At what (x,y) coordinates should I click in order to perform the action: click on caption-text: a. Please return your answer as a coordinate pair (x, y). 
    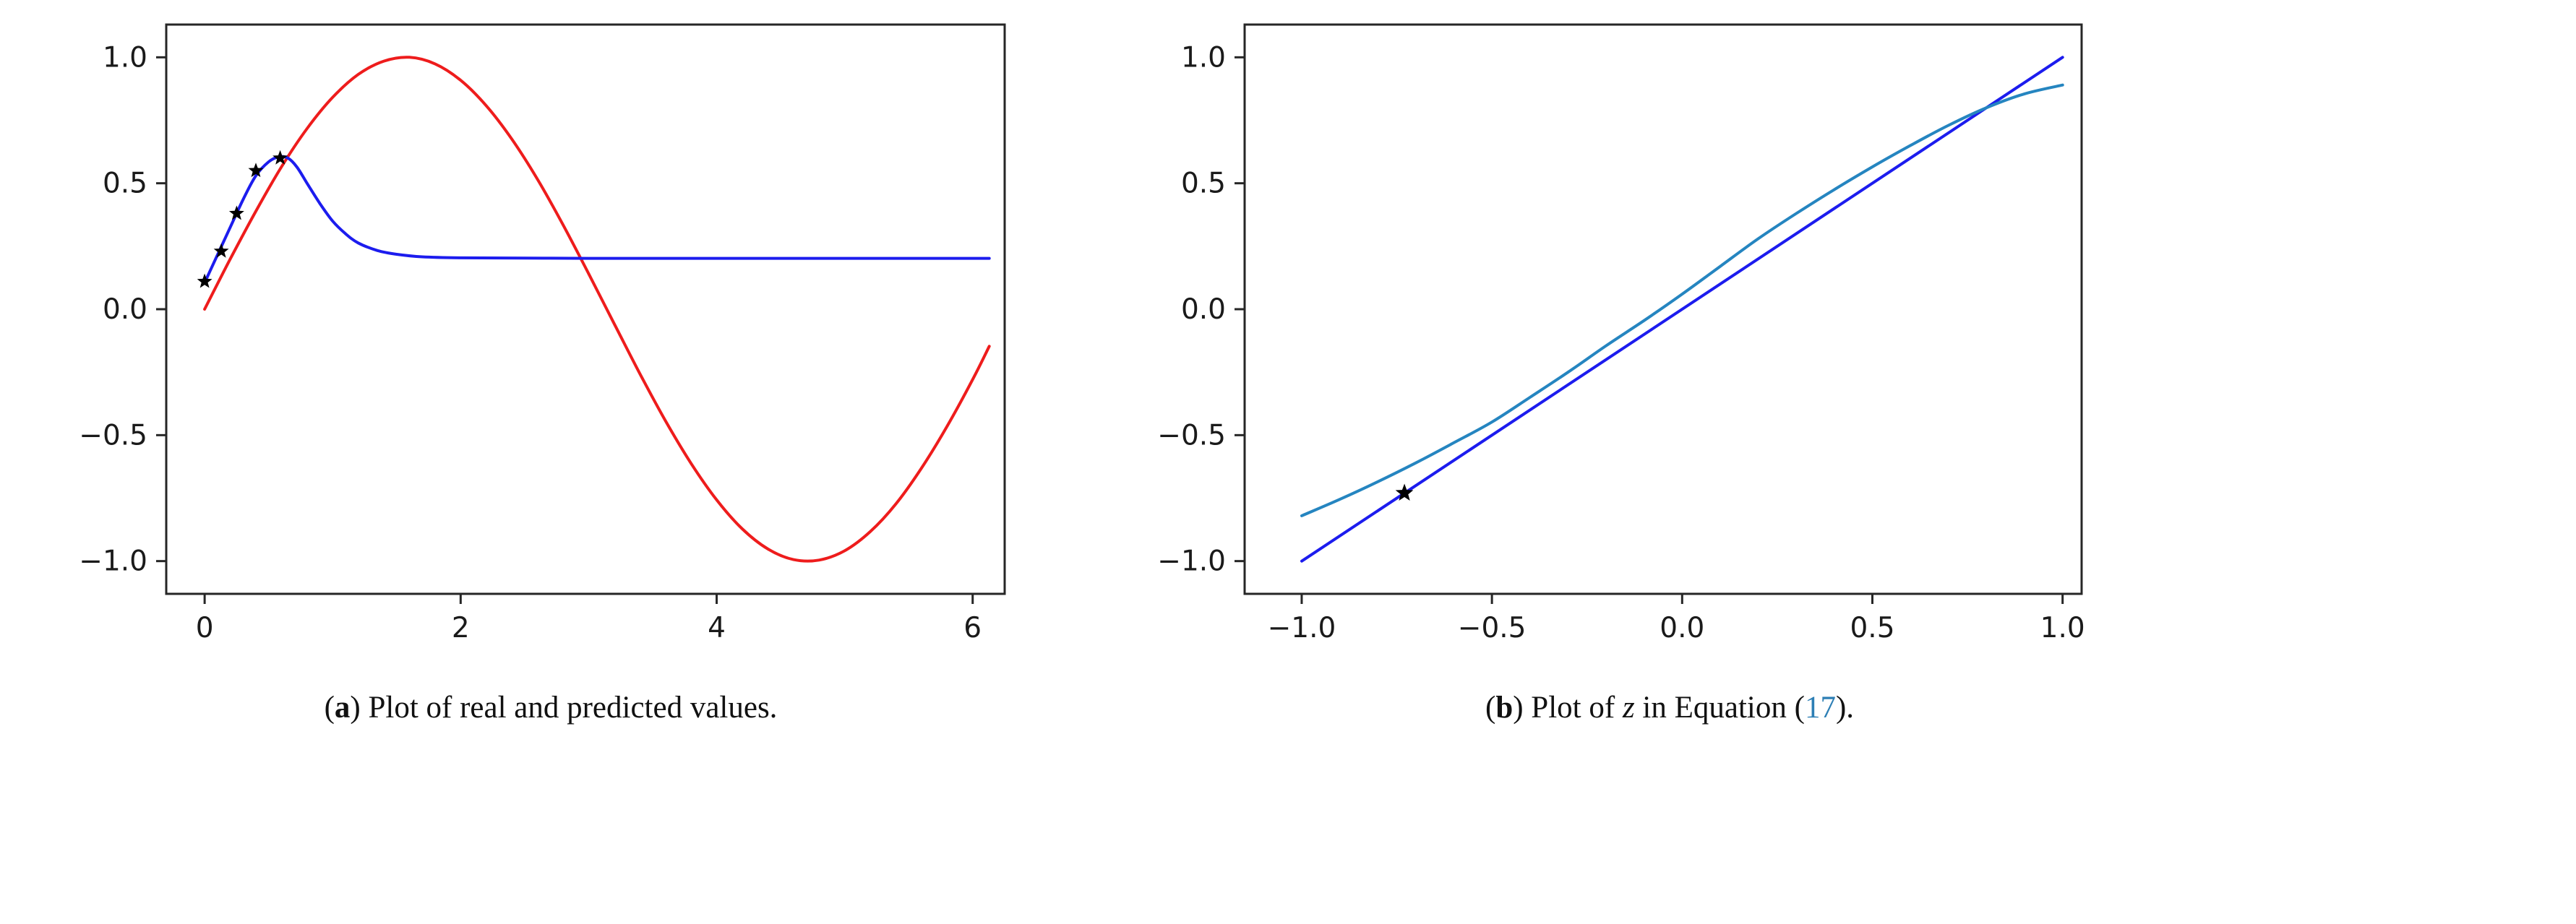
    Looking at the image, I should click on (343, 708).